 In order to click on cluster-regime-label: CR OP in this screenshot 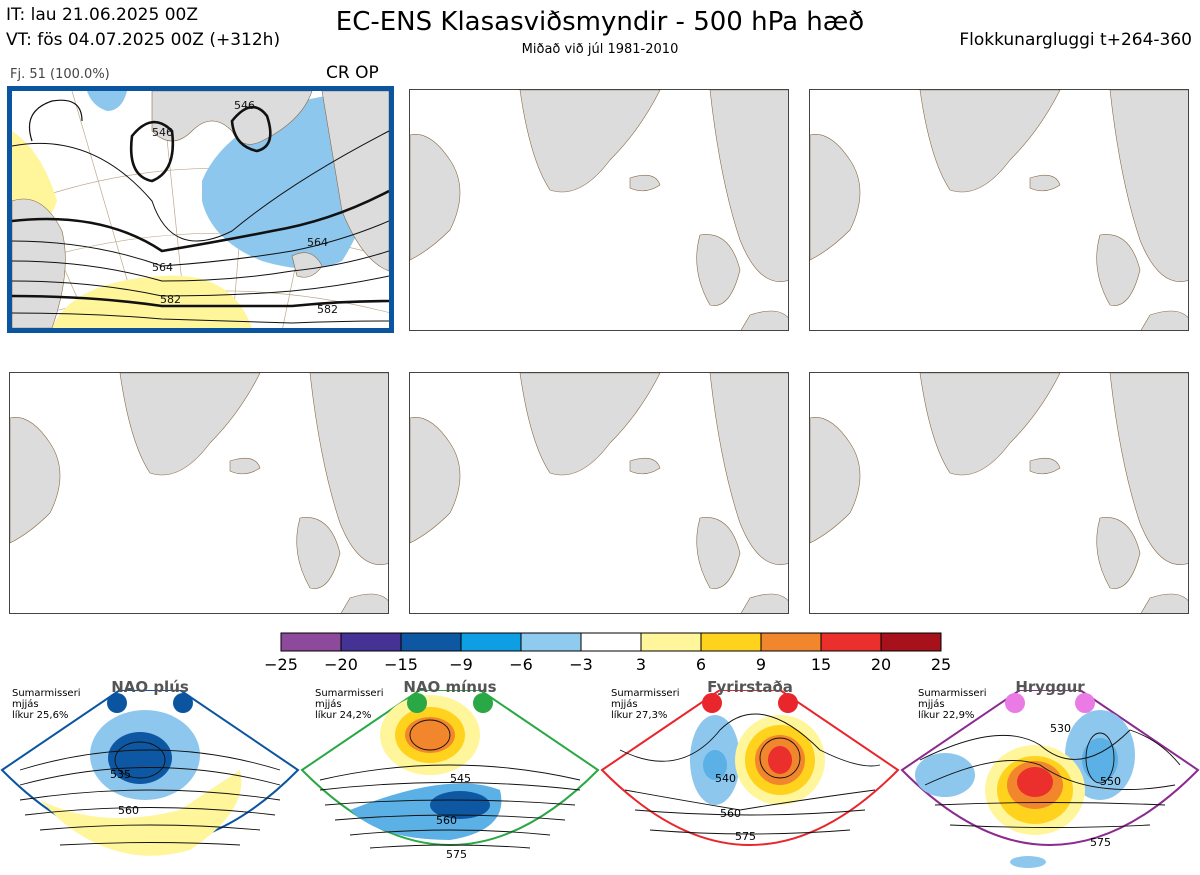, I will do `click(352, 73)`.